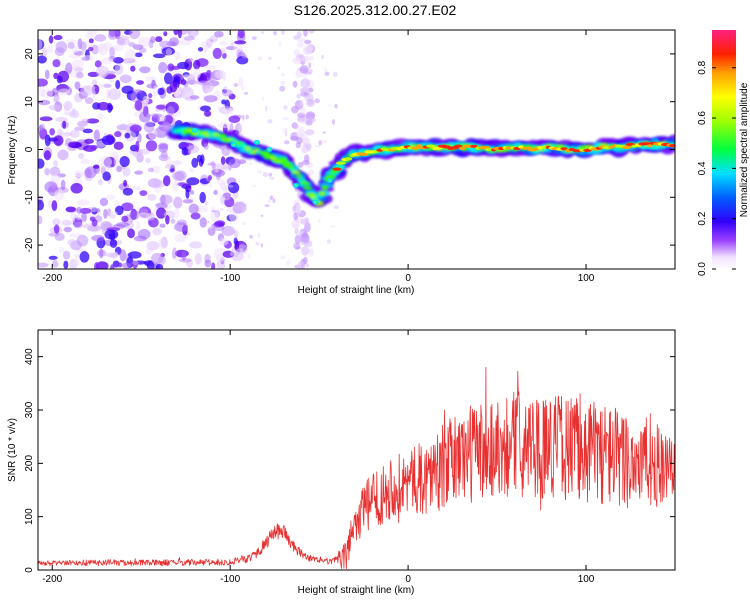  What do you see at coordinates (29, 570) in the screenshot?
I see `snr-y-tick-label: 0` at bounding box center [29, 570].